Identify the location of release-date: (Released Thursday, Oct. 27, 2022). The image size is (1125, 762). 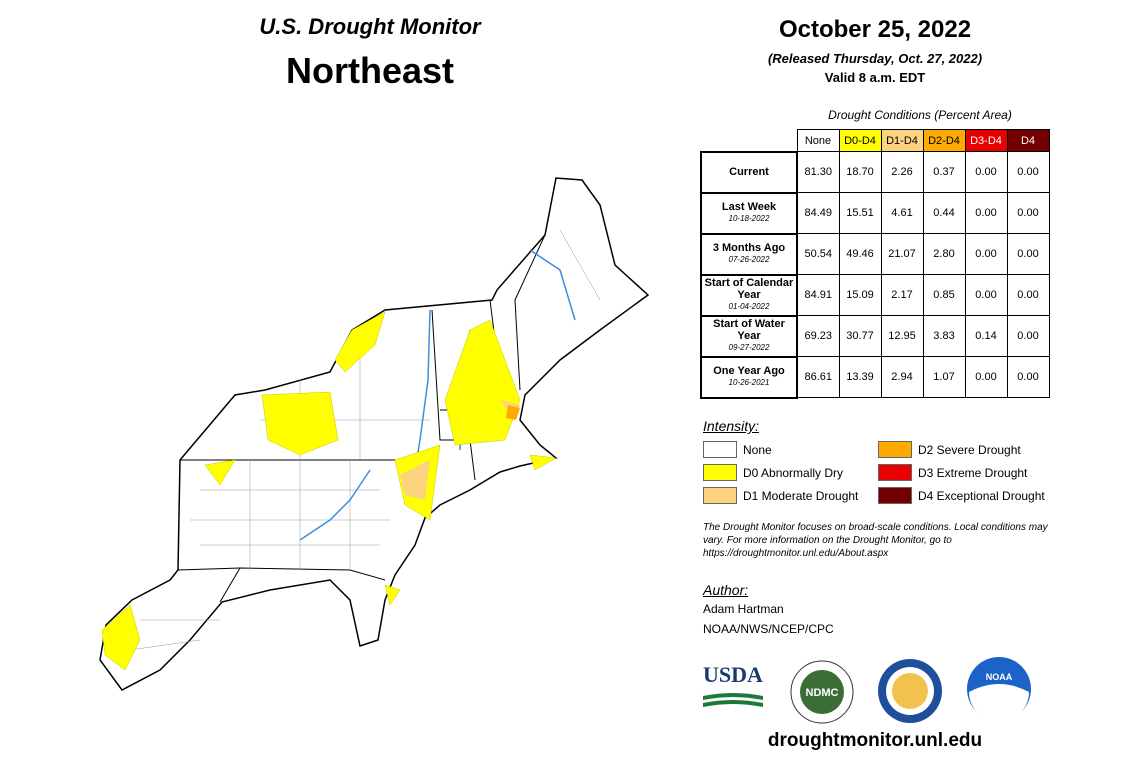
(875, 58).